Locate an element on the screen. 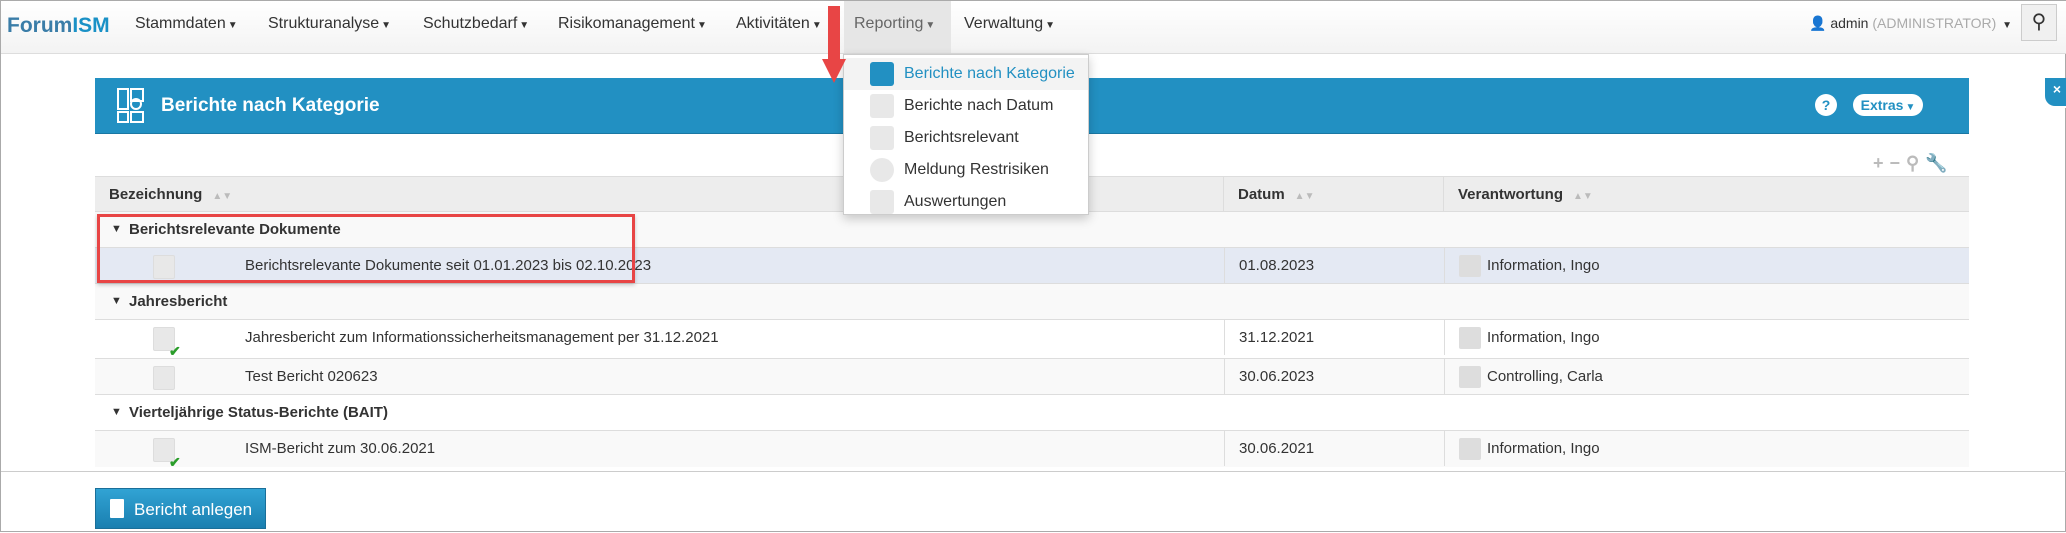 The height and width of the screenshot is (533, 2066). check-icon: ✔ is located at coordinates (175, 462).